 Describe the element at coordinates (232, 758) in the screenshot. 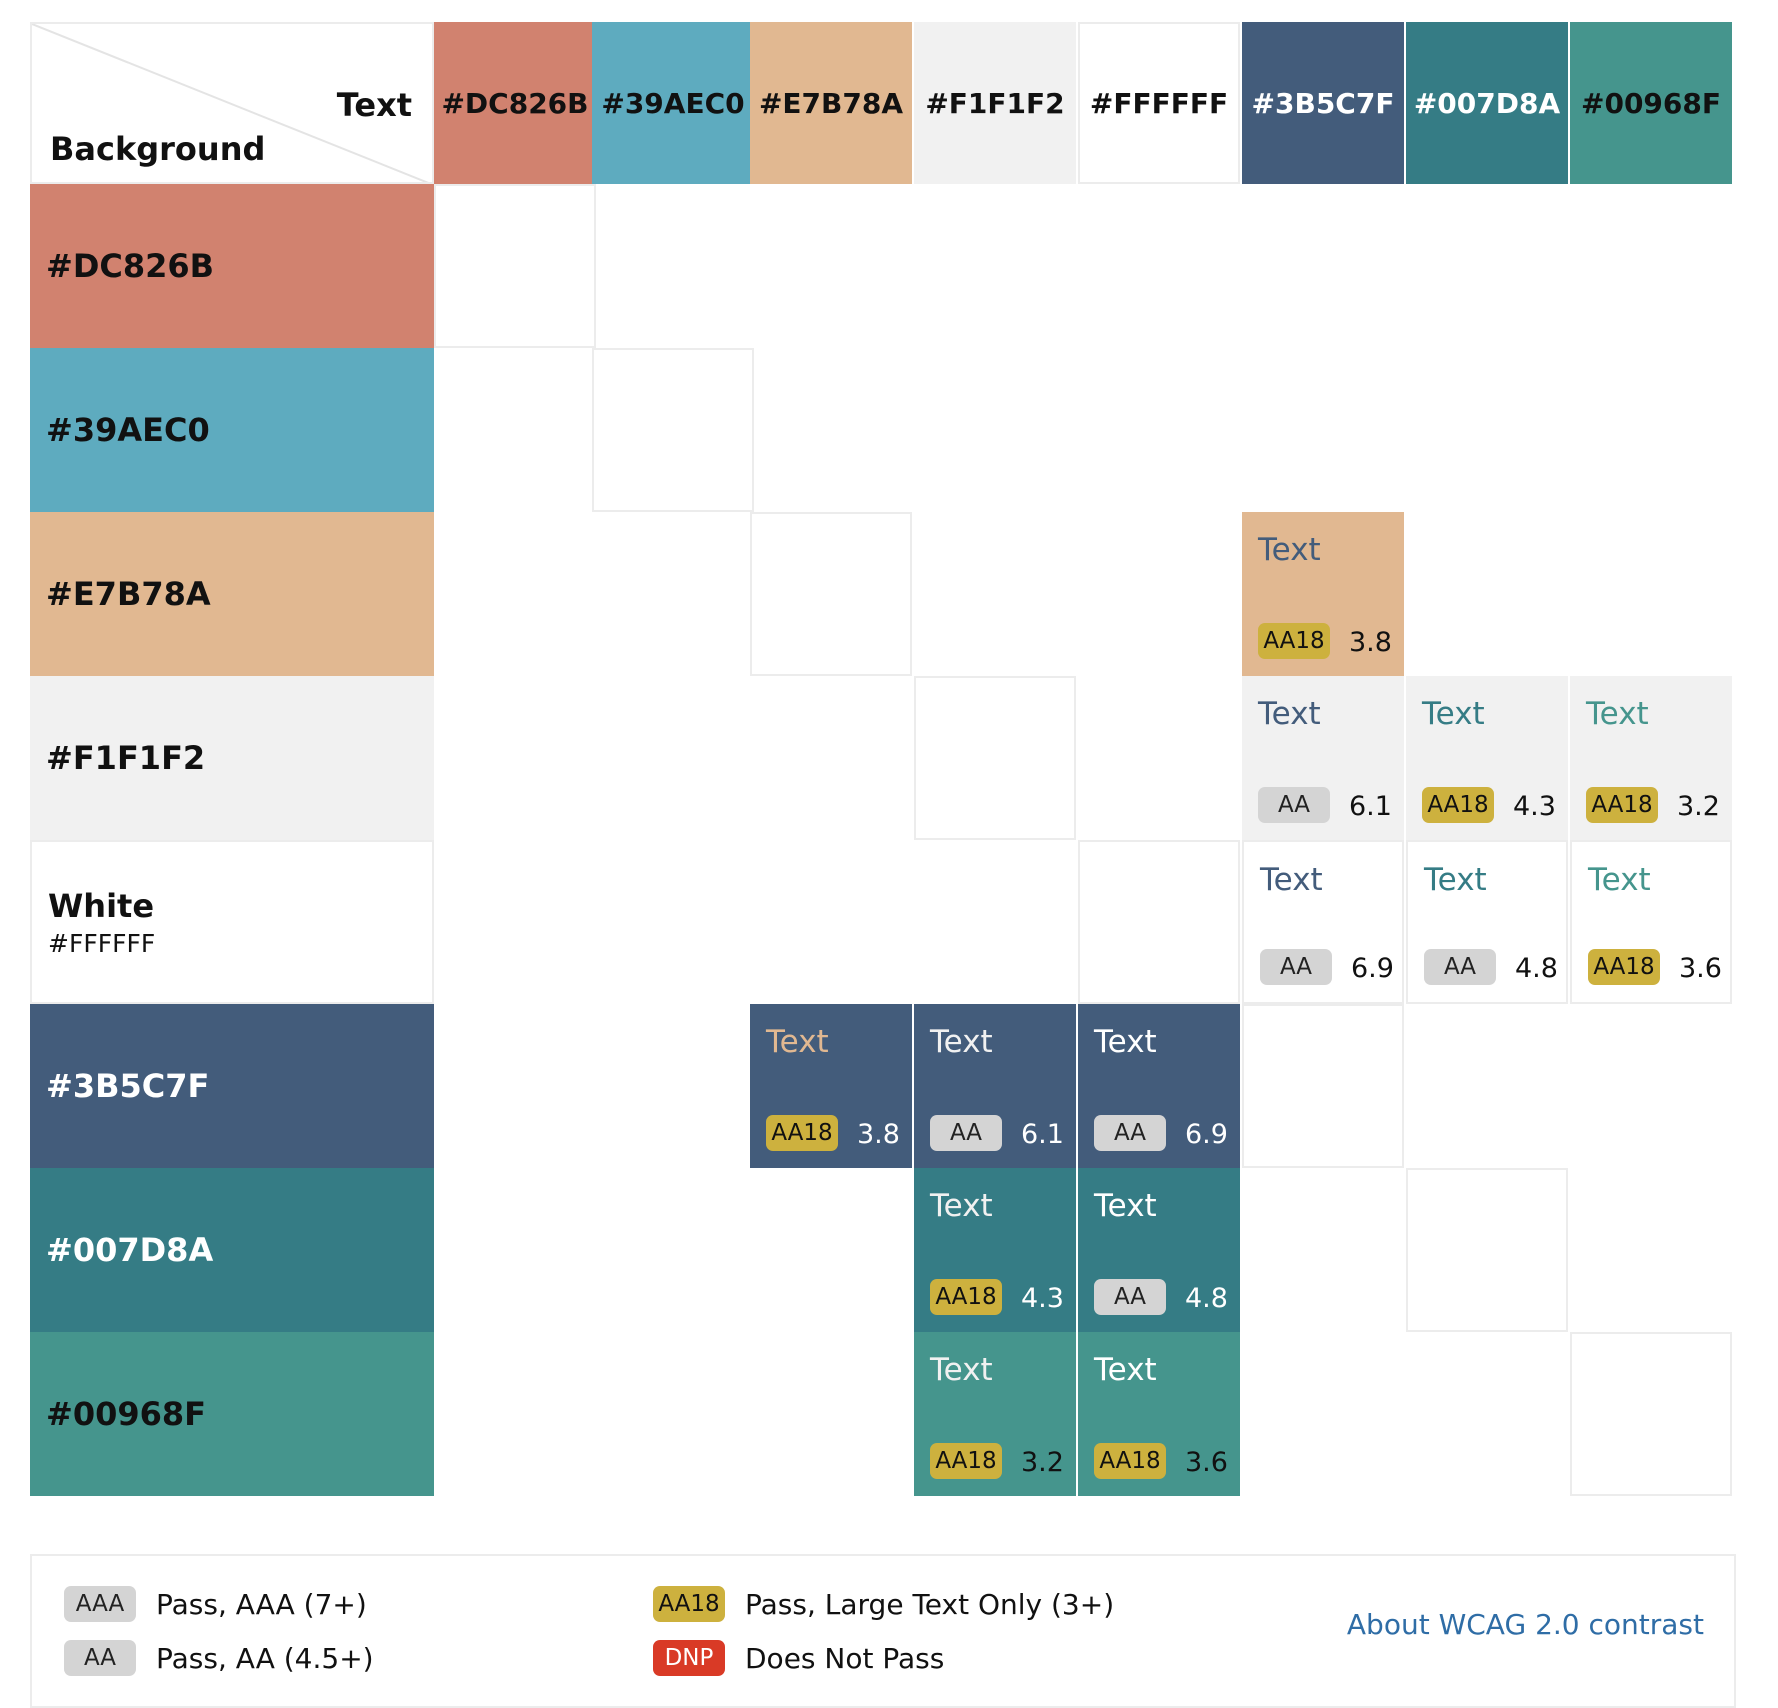

I see `background-color-header: #F1F1F2` at that location.